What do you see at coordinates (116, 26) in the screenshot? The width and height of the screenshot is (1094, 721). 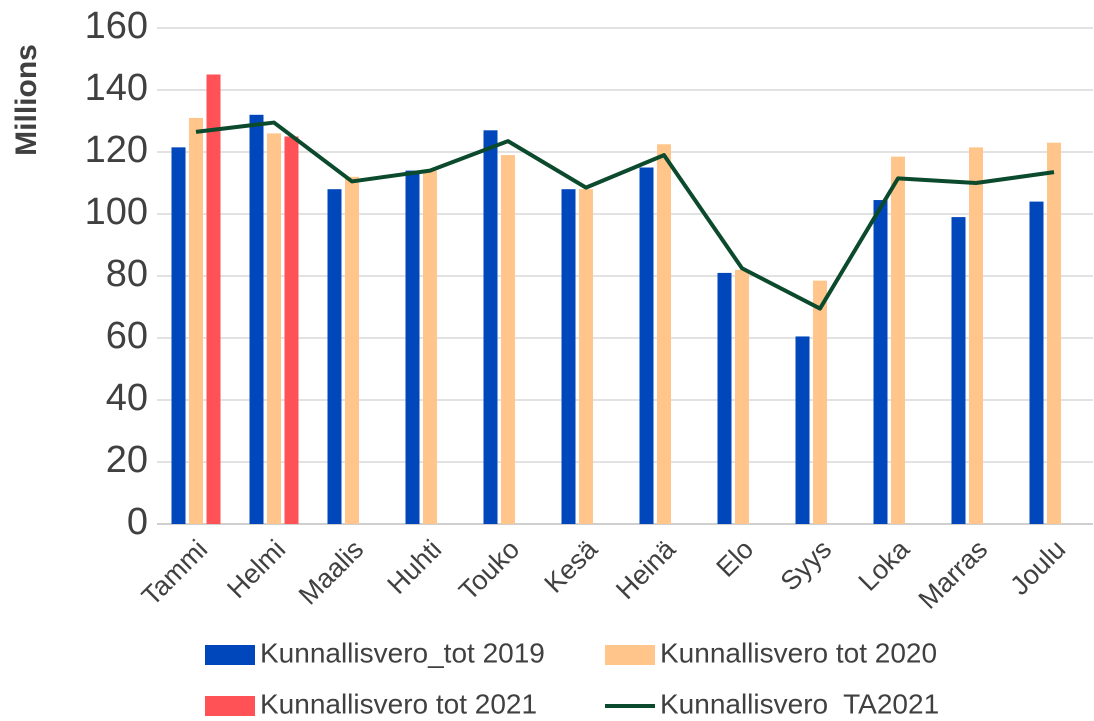 I see `y-tick-label: 160` at bounding box center [116, 26].